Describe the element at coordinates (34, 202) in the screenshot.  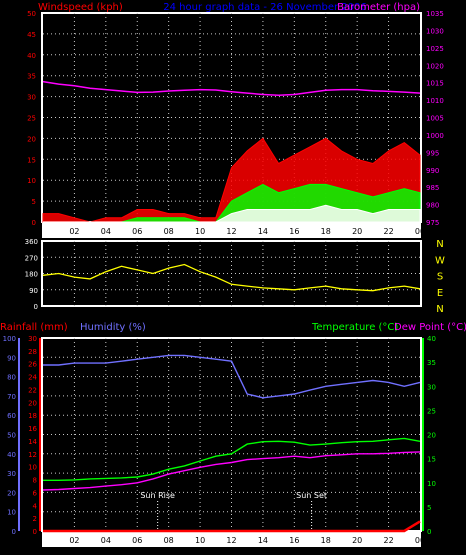
I see `windspeed-tick-label: 5` at that location.